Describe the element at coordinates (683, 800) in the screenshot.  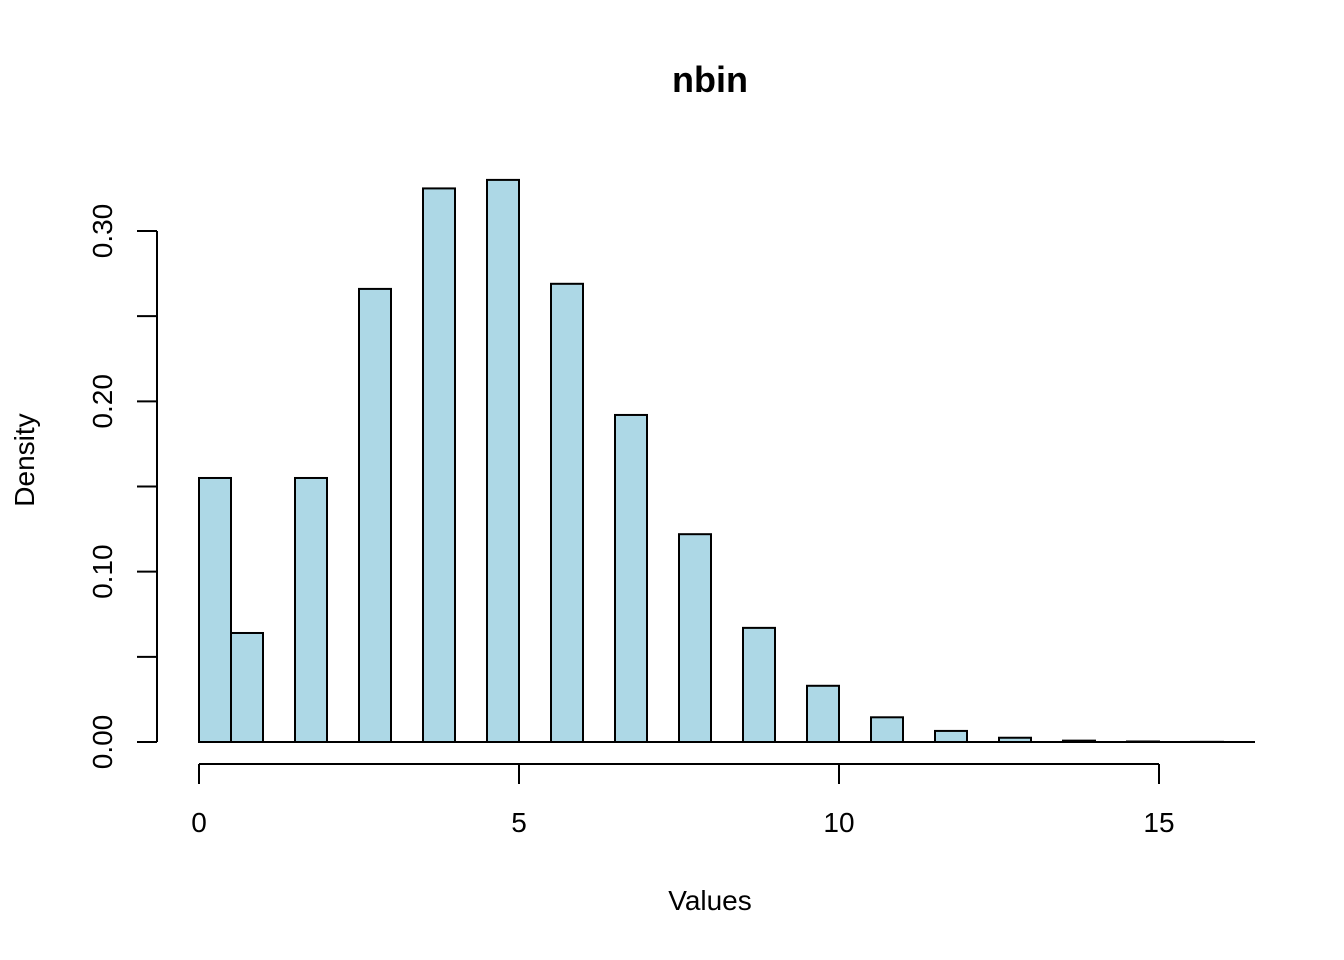
I see `x-axis: 0 5 10 15` at that location.